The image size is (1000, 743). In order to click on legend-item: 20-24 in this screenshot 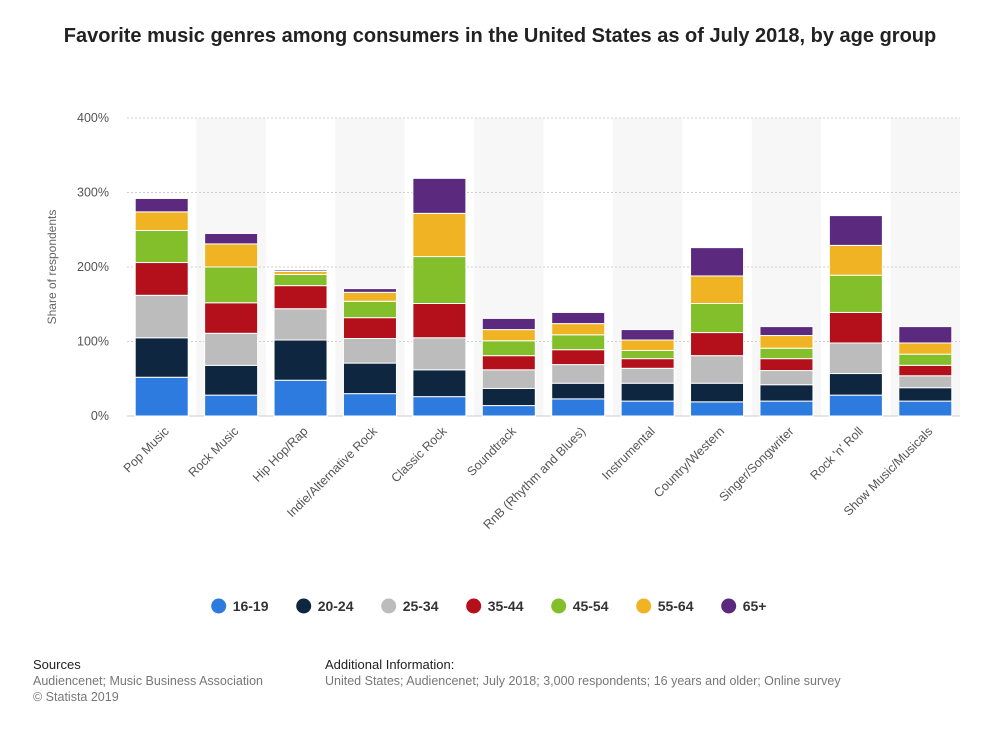, I will do `click(325, 606)`.